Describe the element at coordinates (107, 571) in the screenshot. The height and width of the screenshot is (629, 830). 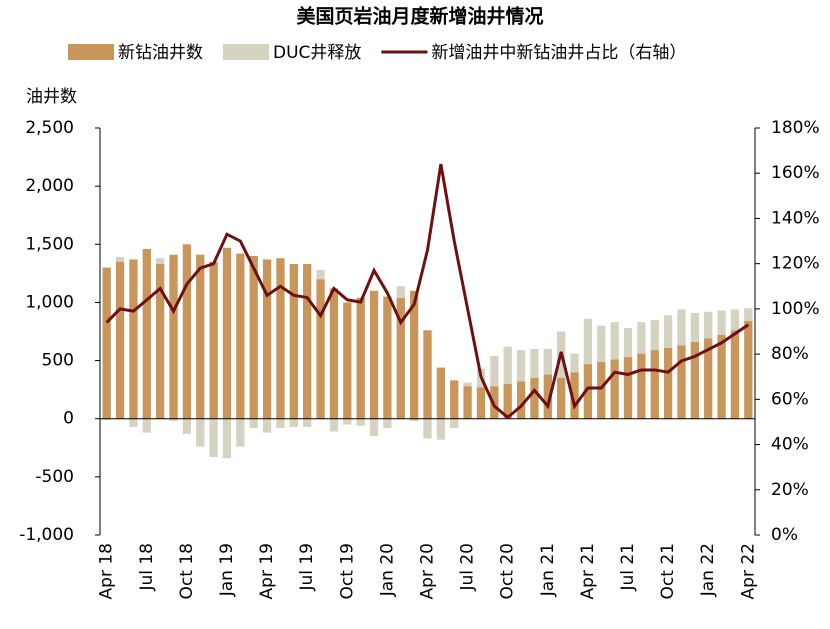
I see `x-tick-label: Apr 18` at that location.